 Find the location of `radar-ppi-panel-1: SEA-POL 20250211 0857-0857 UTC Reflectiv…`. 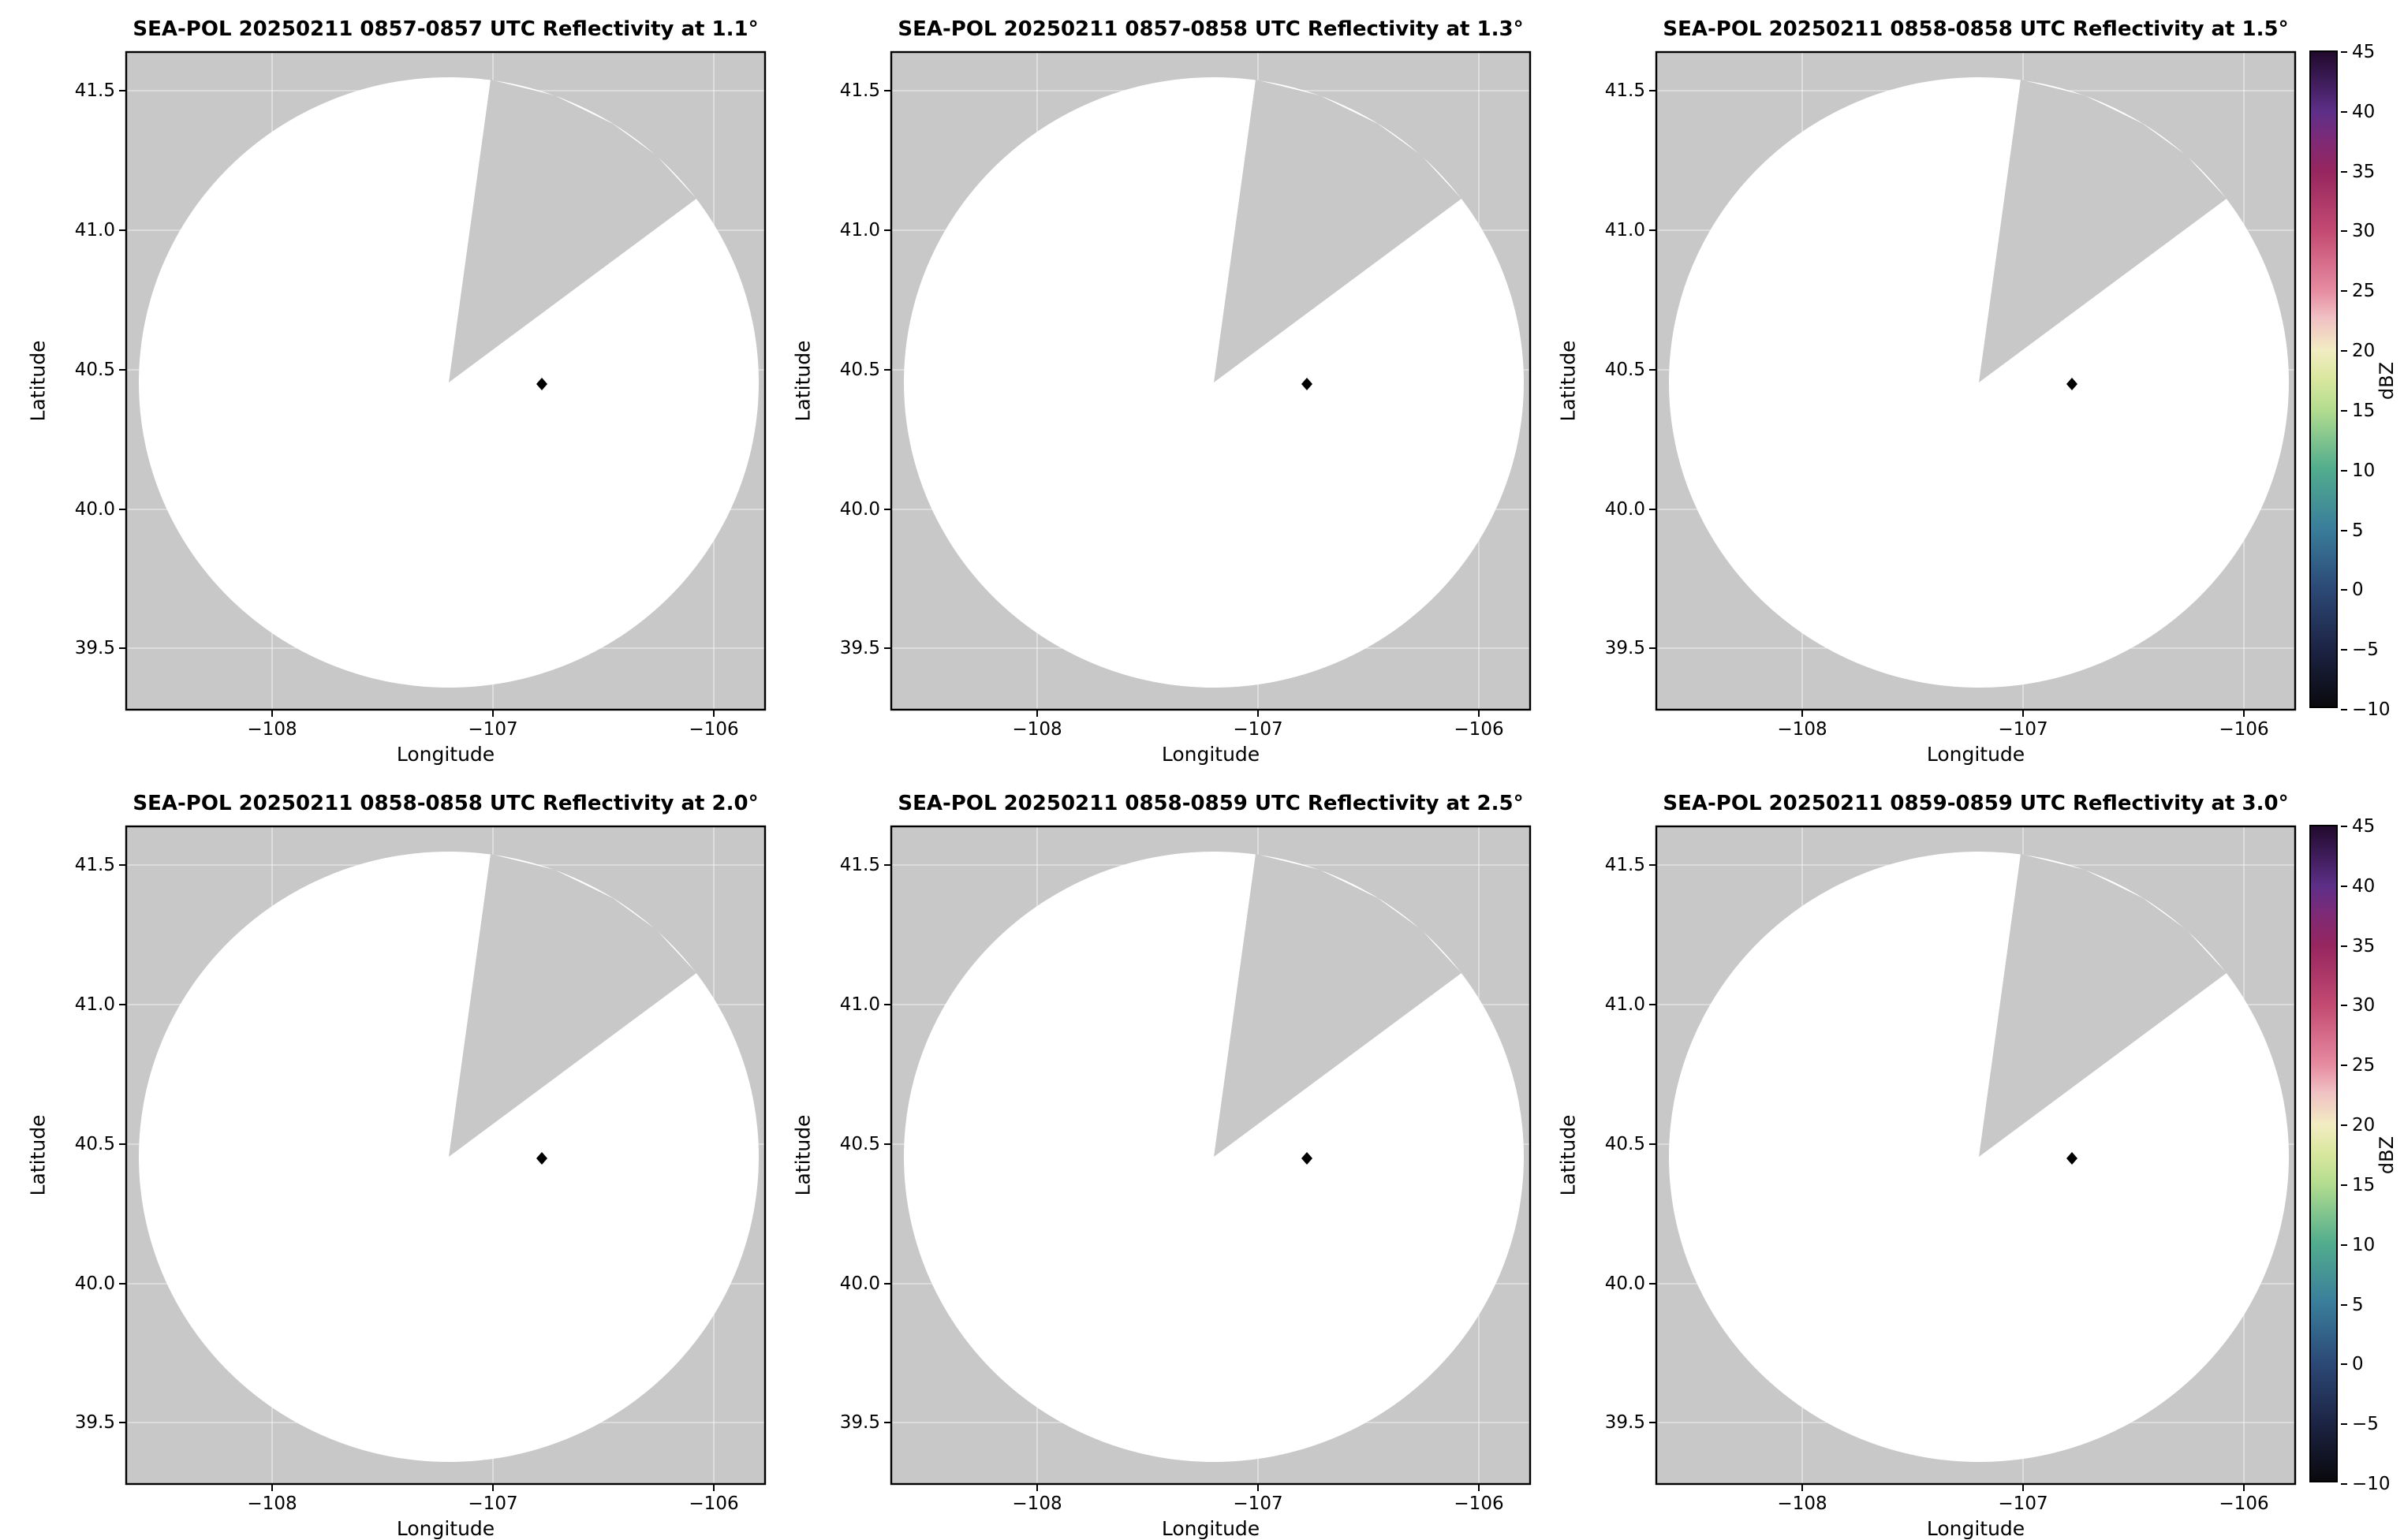

radar-ppi-panel-1: SEA-POL 20250211 0857-0857 UTC Reflectiv… is located at coordinates (397, 391).